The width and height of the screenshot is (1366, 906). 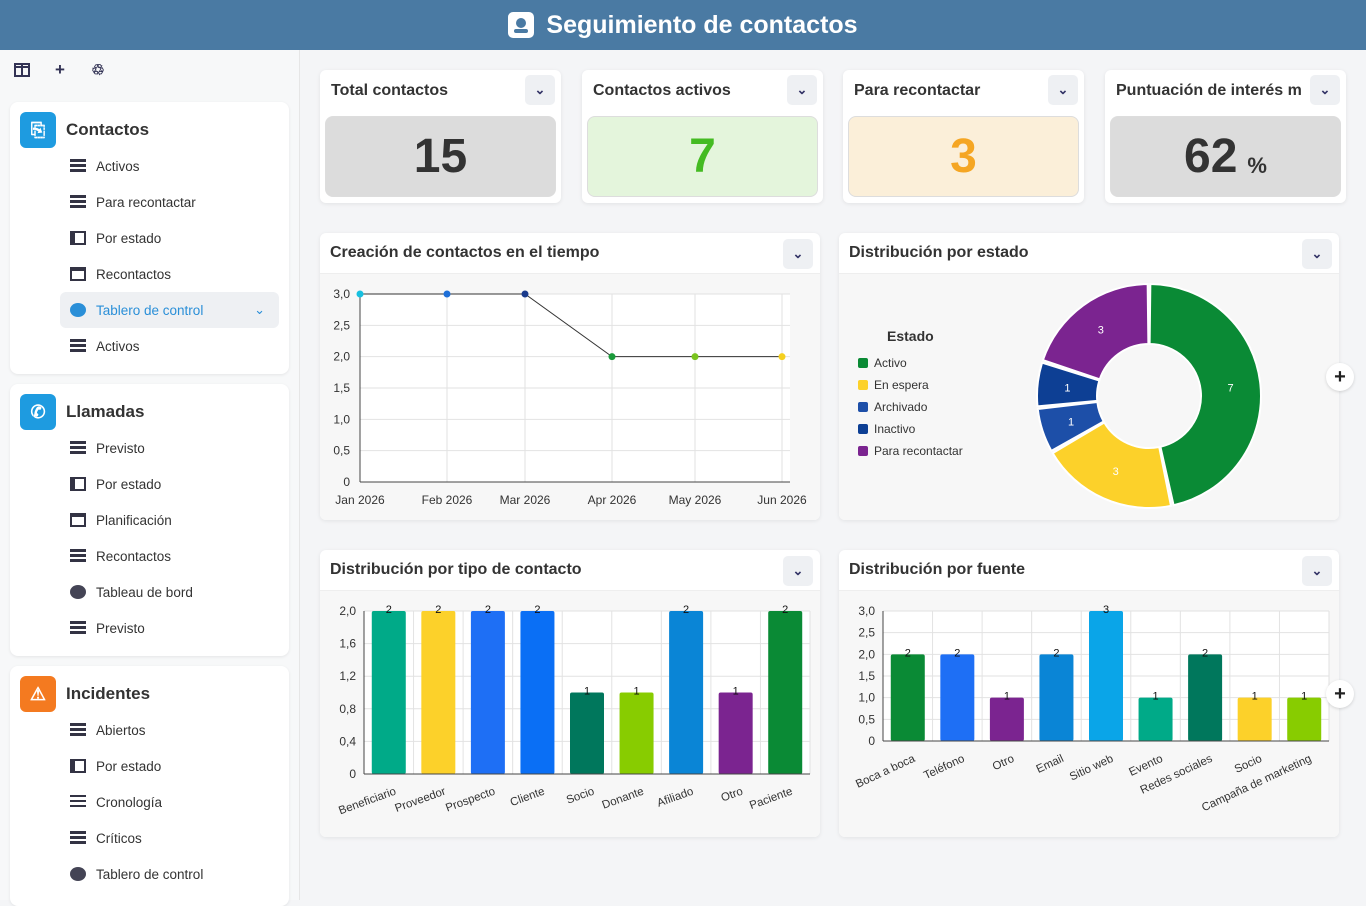 What do you see at coordinates (420, 799) in the screenshot?
I see `x-tick-label: Proveedor` at bounding box center [420, 799].